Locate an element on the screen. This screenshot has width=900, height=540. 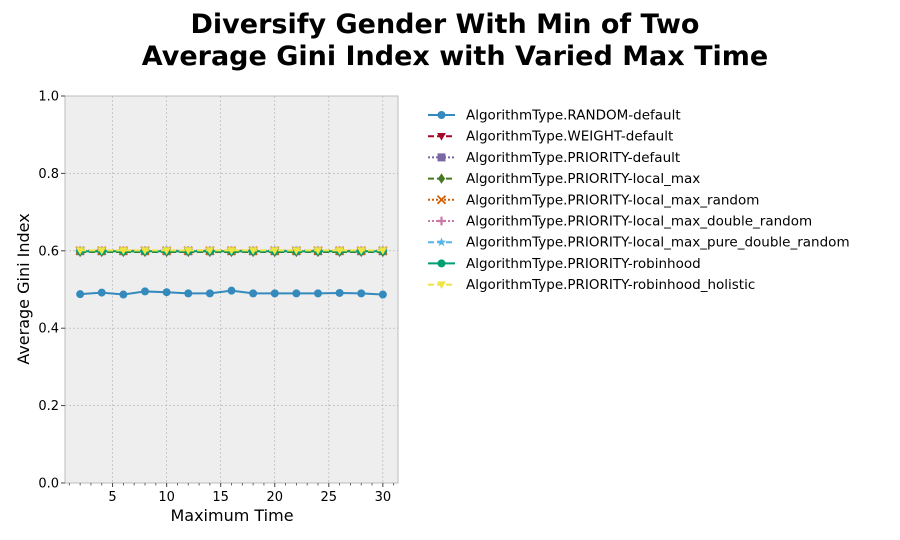
legend-item: AlgorithmType.PRIORITY-default is located at coordinates (554, 158).